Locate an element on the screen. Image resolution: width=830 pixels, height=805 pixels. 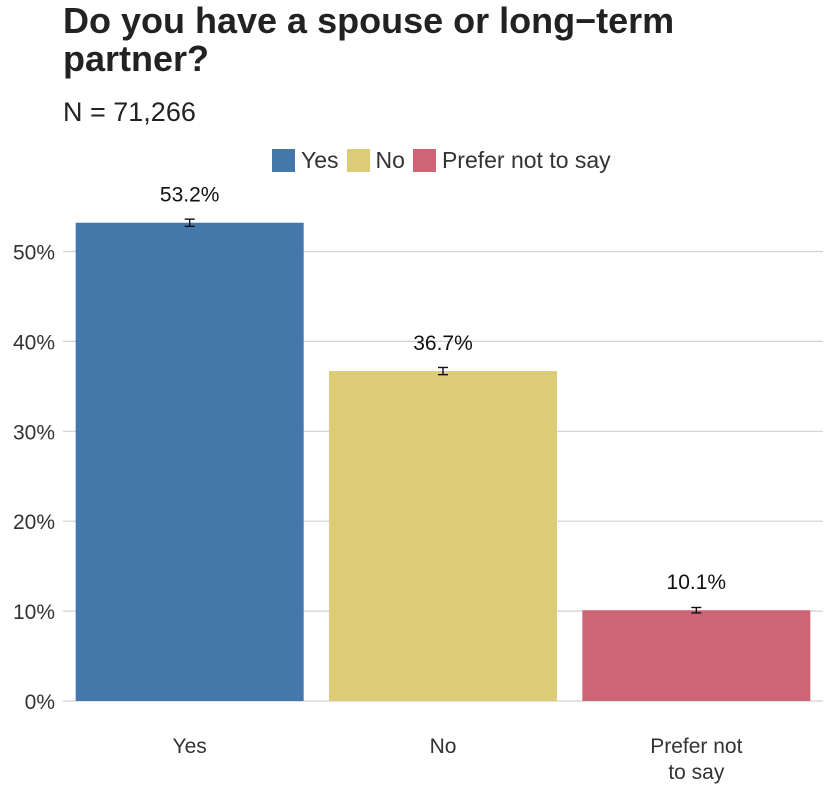
y-tick-label: 10% is located at coordinates (34, 612).